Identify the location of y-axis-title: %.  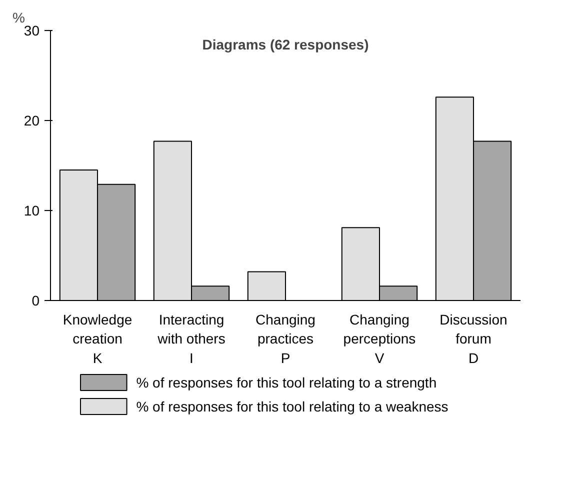
(18, 18).